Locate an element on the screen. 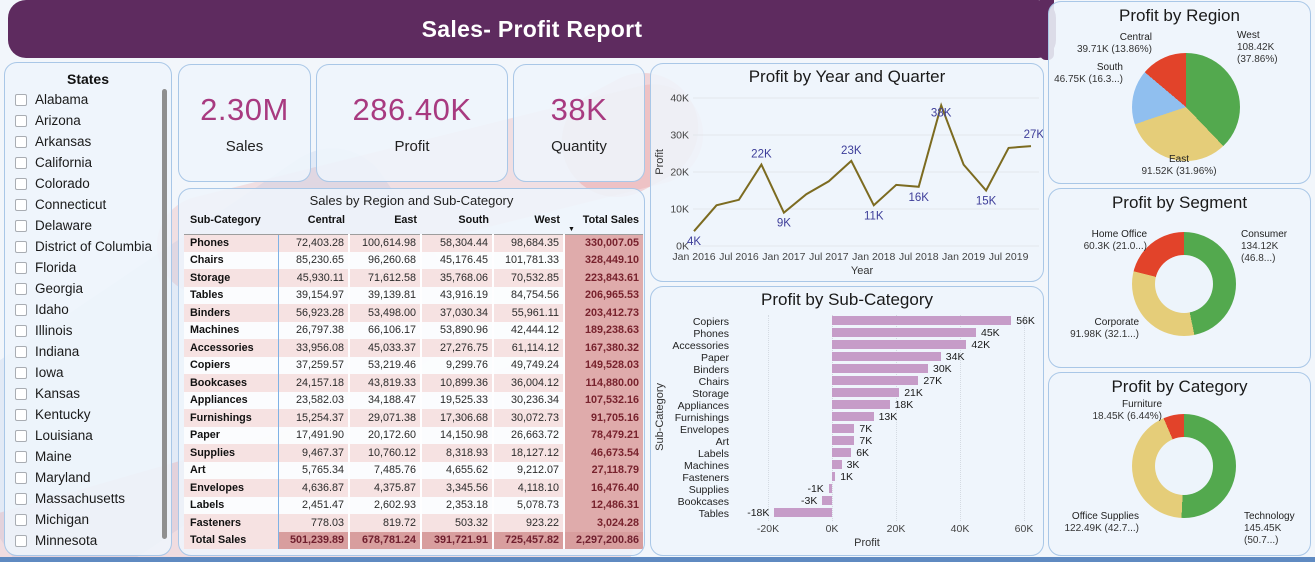 The width and height of the screenshot is (1315, 562). state-list-item: Arkansas is located at coordinates (85, 141).